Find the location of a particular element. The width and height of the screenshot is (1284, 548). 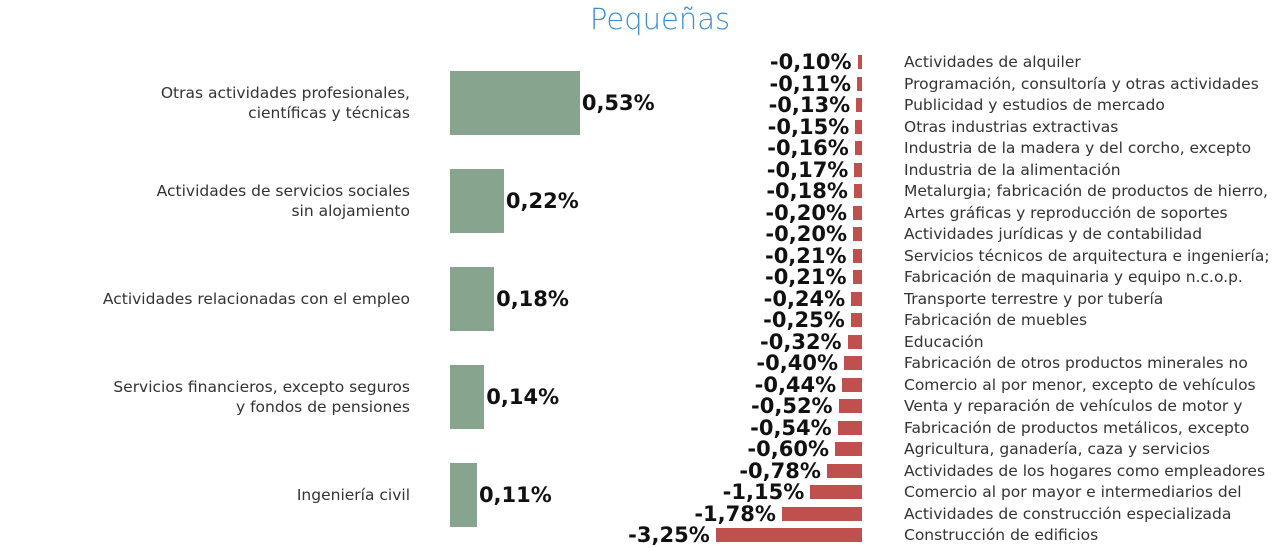

chart-title: Pequeñas is located at coordinates (660, 19).